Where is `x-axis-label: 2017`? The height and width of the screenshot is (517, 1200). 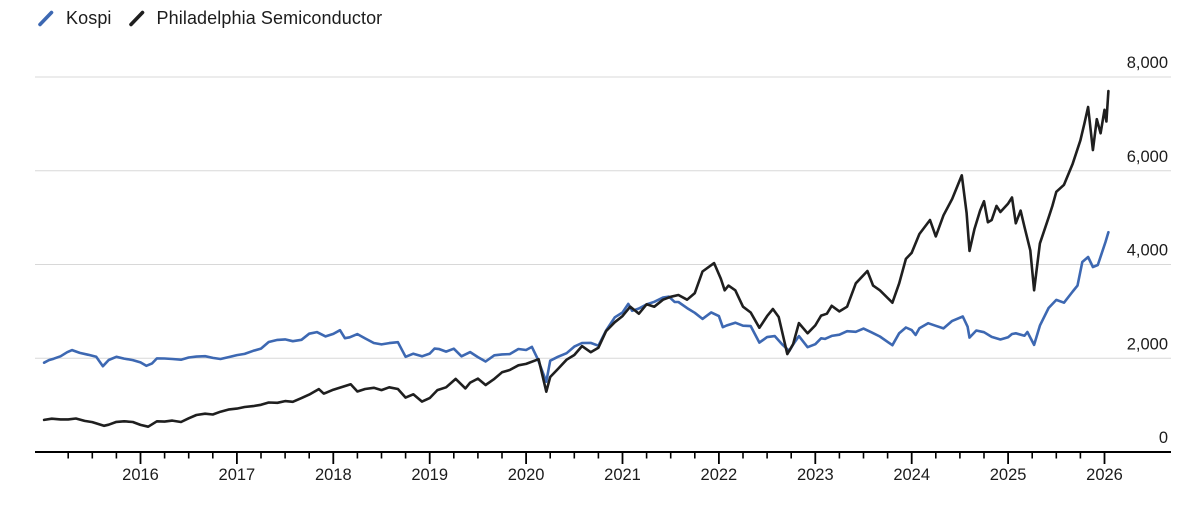 x-axis-label: 2017 is located at coordinates (237, 475).